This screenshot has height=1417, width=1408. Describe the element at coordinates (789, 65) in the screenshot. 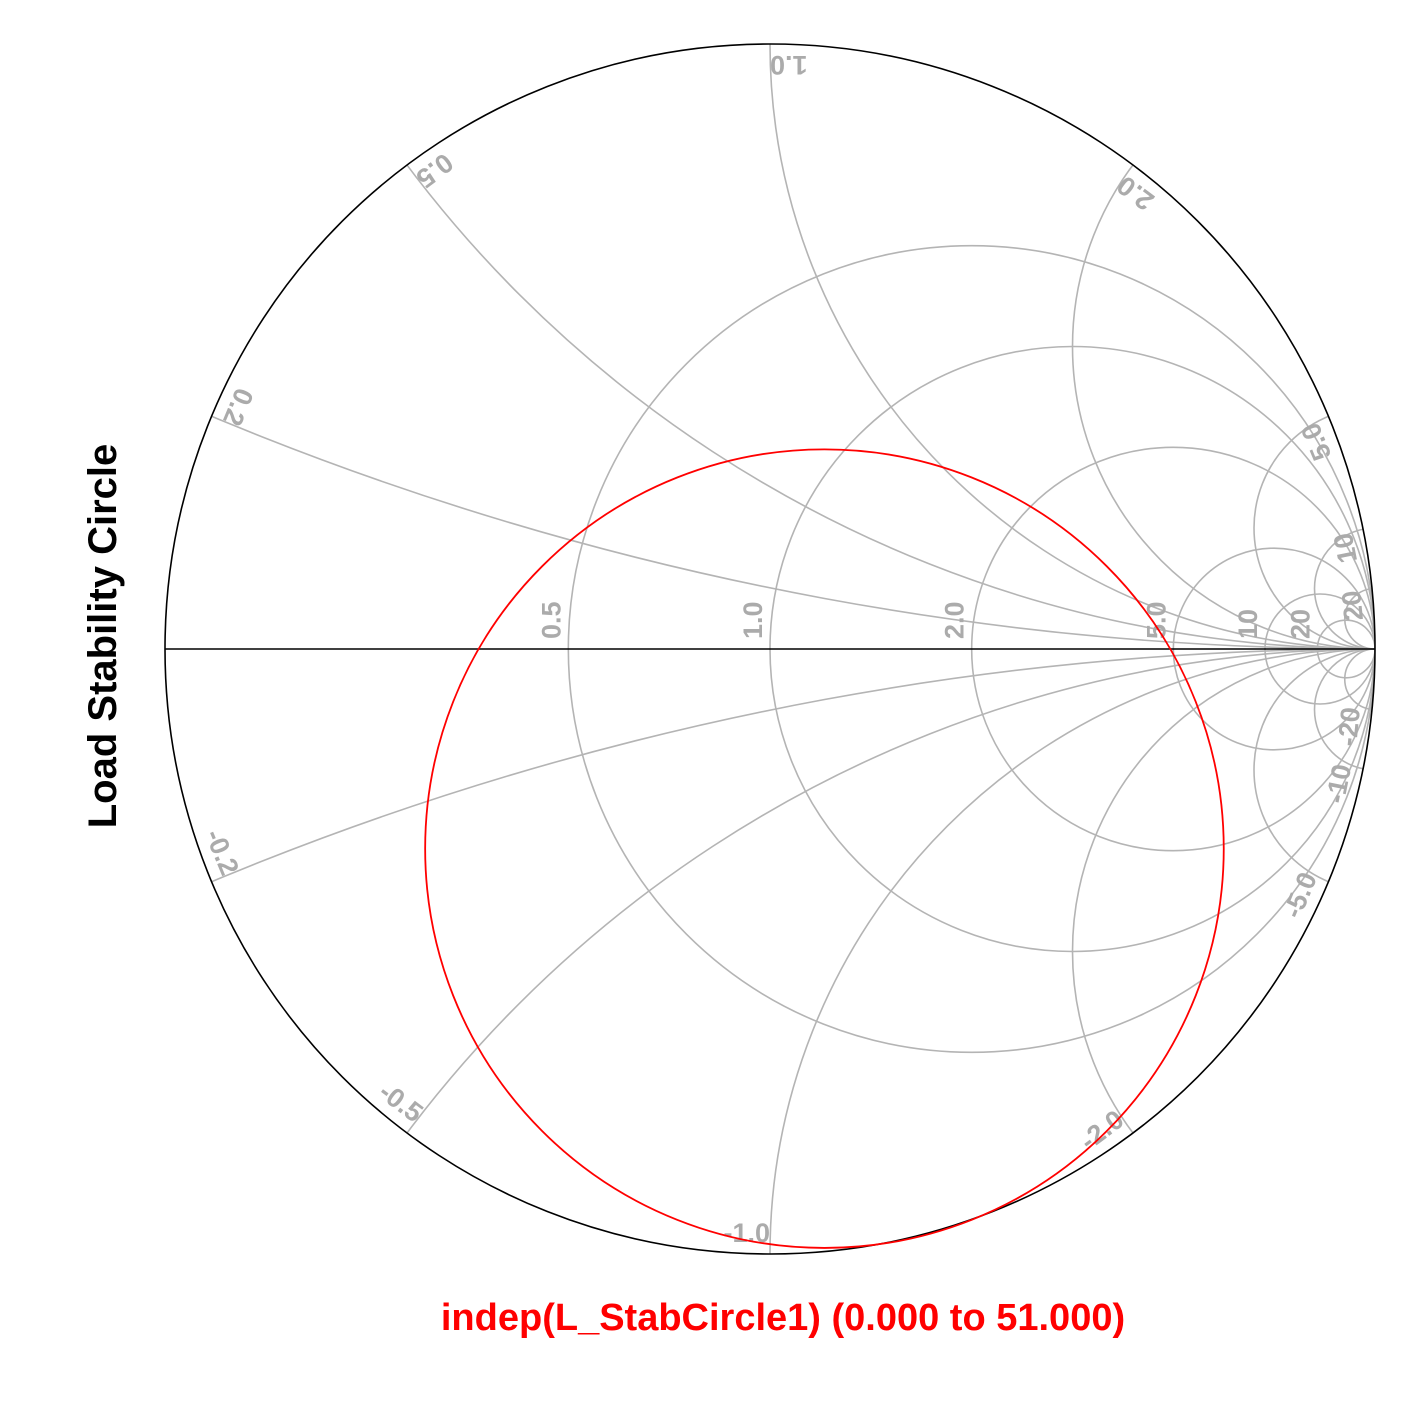

I see `reactance-label: 1.0` at that location.